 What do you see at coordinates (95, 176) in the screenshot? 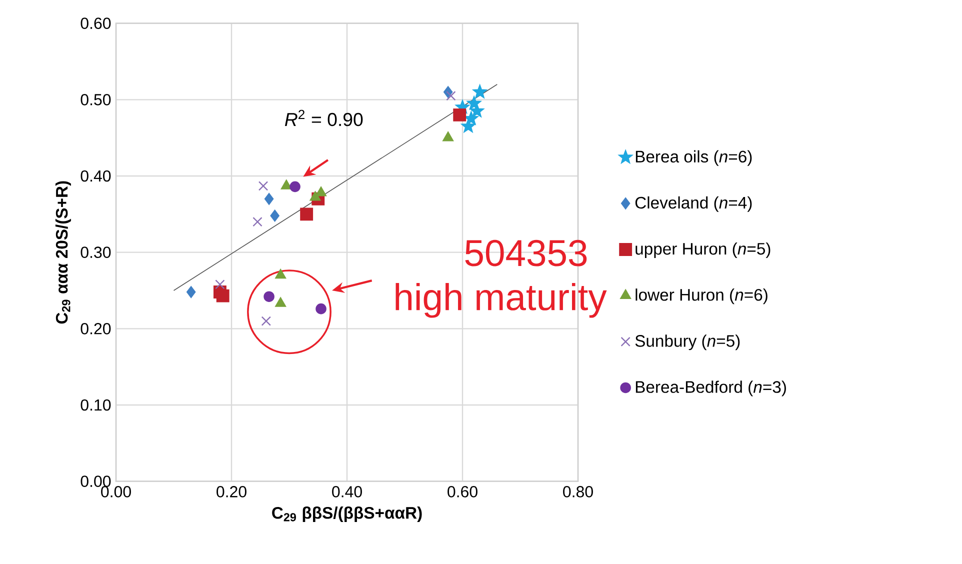
I see `y-tick-label: 0.40` at bounding box center [95, 176].